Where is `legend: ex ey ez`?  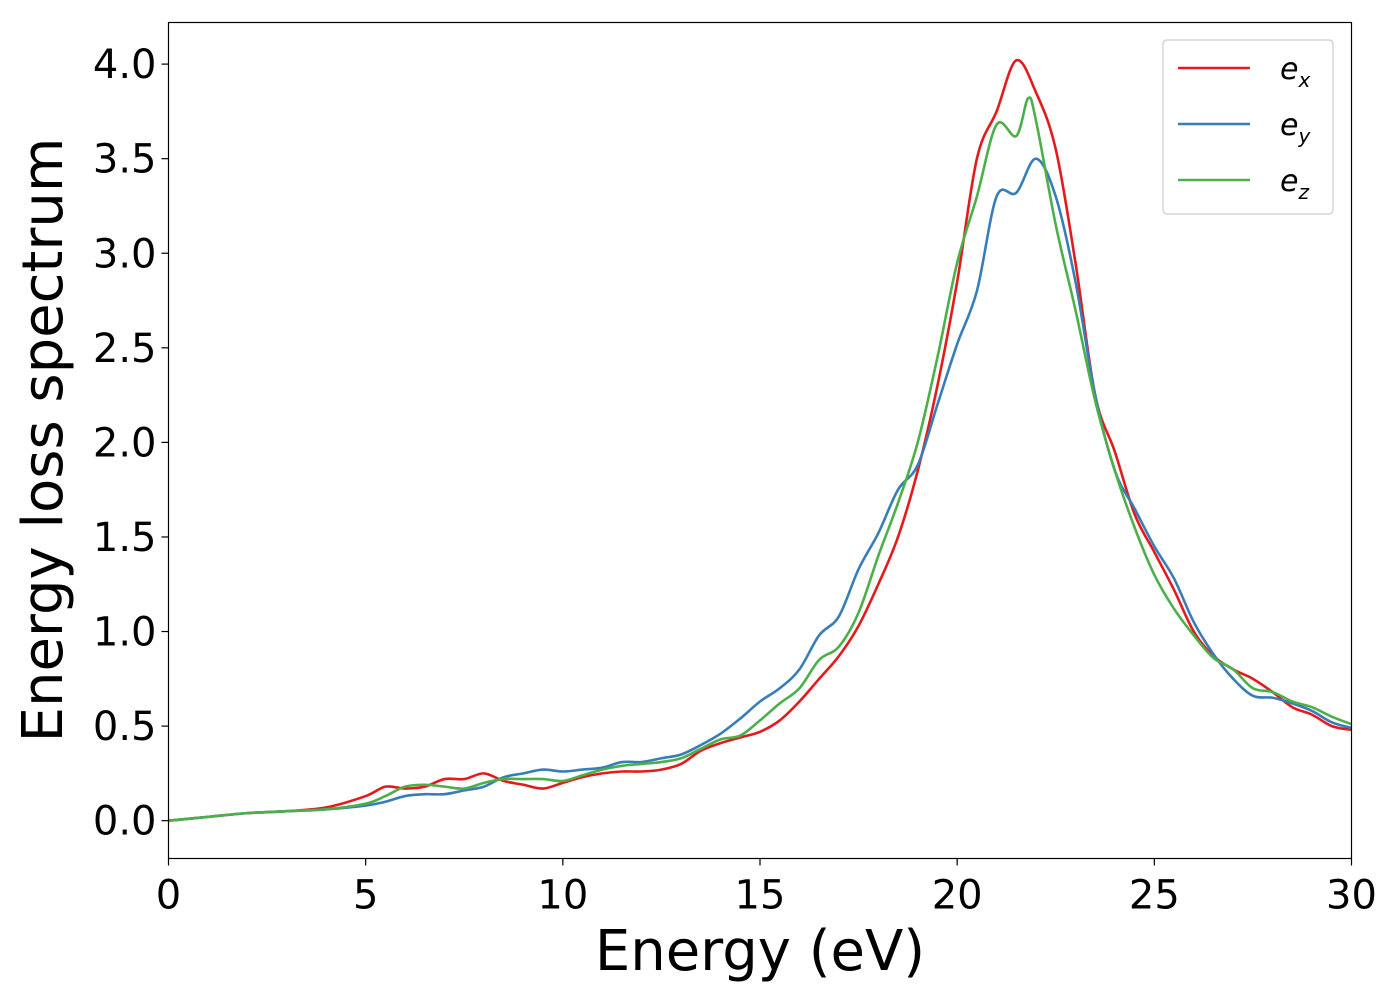
legend: ex ey ez is located at coordinates (1248, 127).